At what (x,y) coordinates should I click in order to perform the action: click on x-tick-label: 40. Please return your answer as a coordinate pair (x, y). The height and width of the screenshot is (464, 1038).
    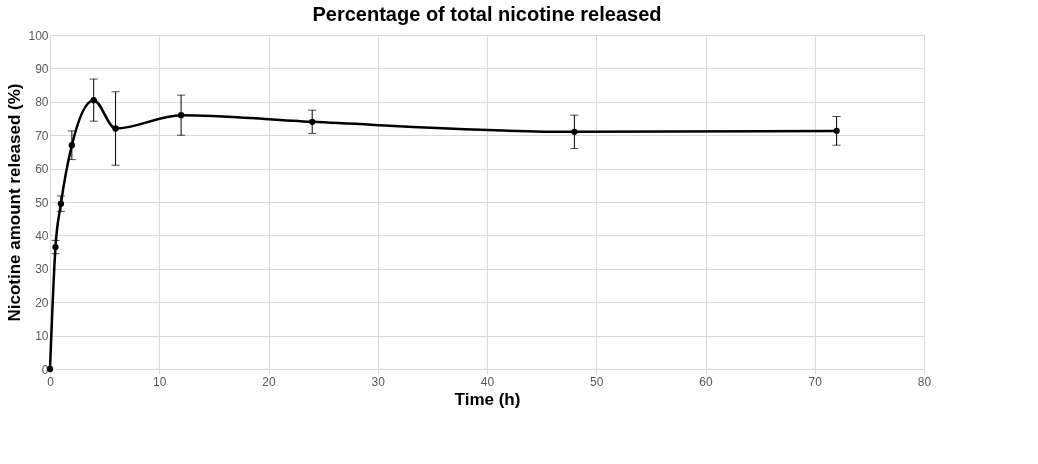
    Looking at the image, I should click on (487, 381).